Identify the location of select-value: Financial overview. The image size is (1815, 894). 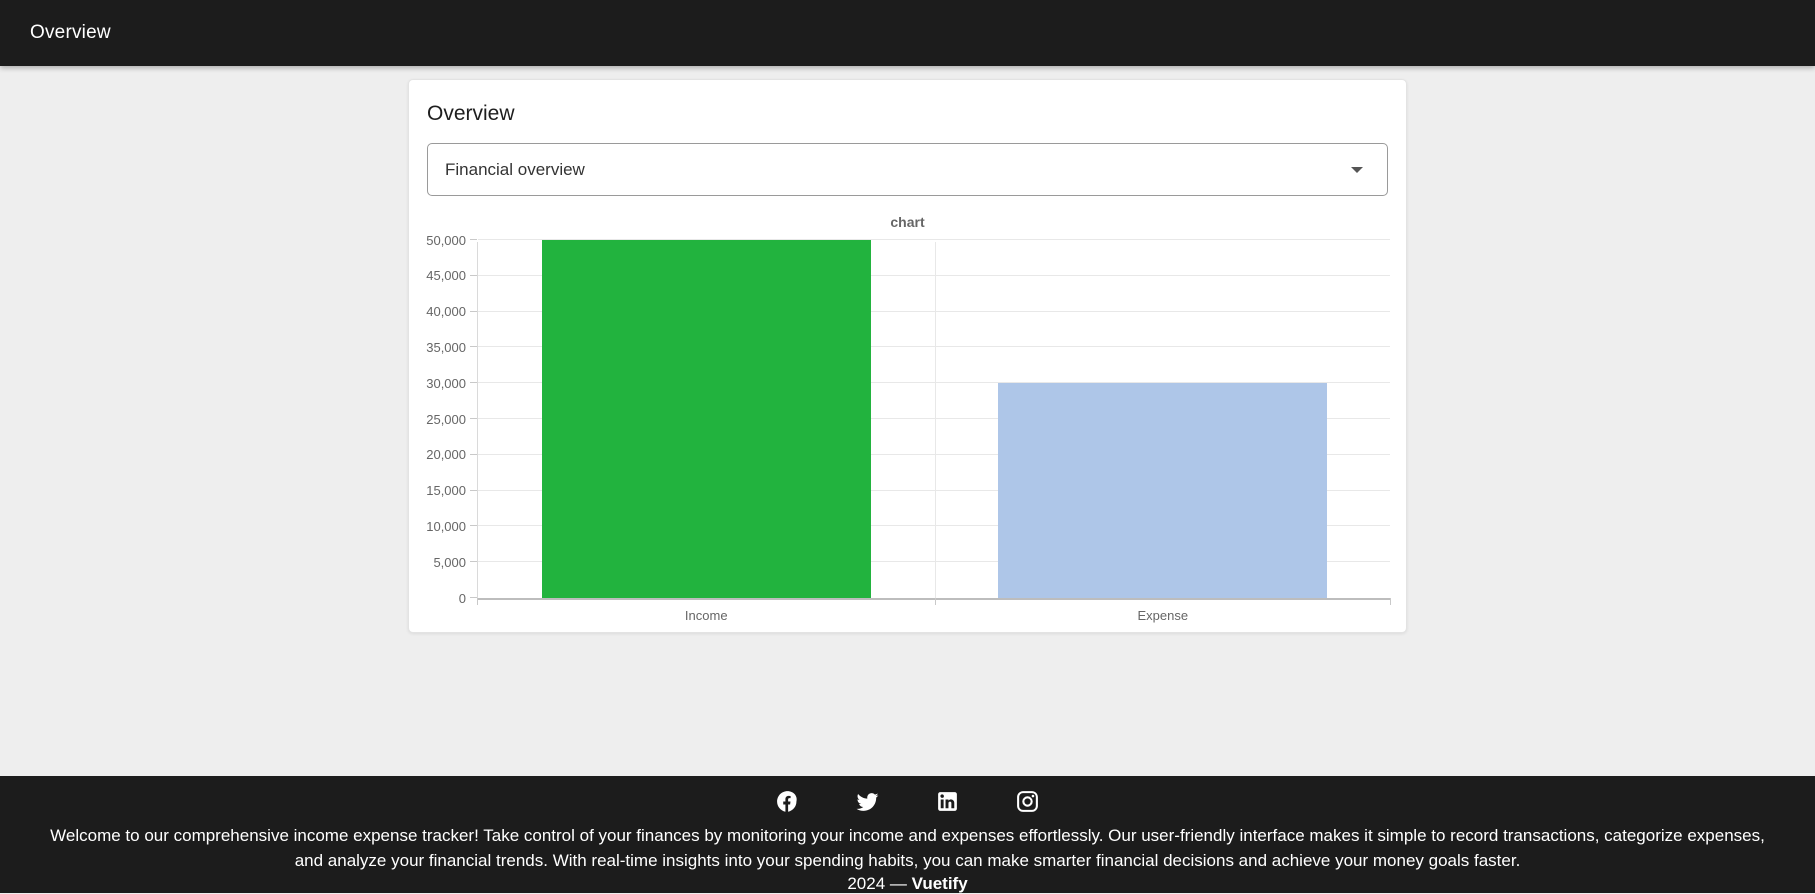
(515, 169).